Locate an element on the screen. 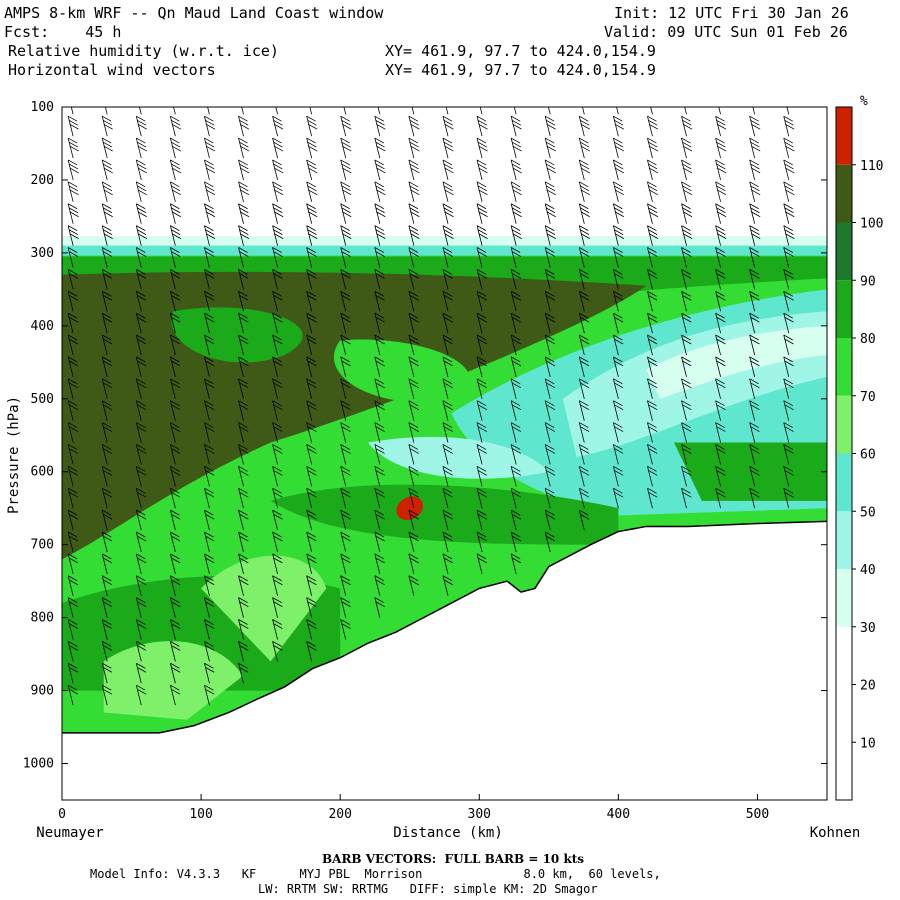  colorbar-label: 80 is located at coordinates (868, 339).